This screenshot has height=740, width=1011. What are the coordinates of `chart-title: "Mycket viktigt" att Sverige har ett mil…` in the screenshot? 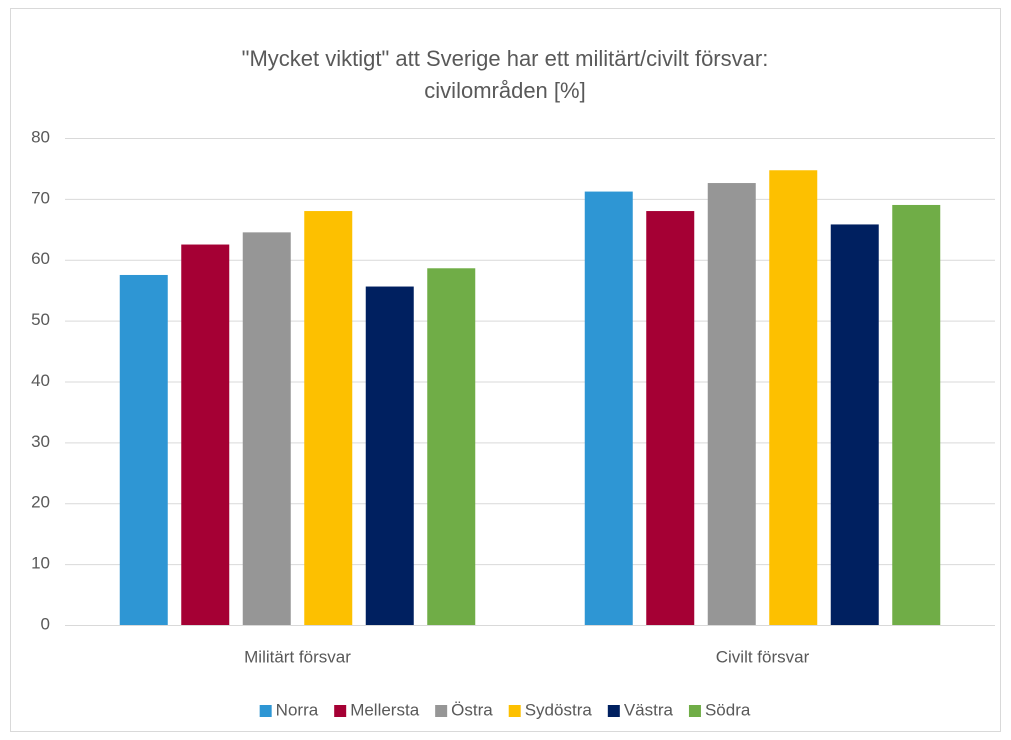 It's located at (505, 58).